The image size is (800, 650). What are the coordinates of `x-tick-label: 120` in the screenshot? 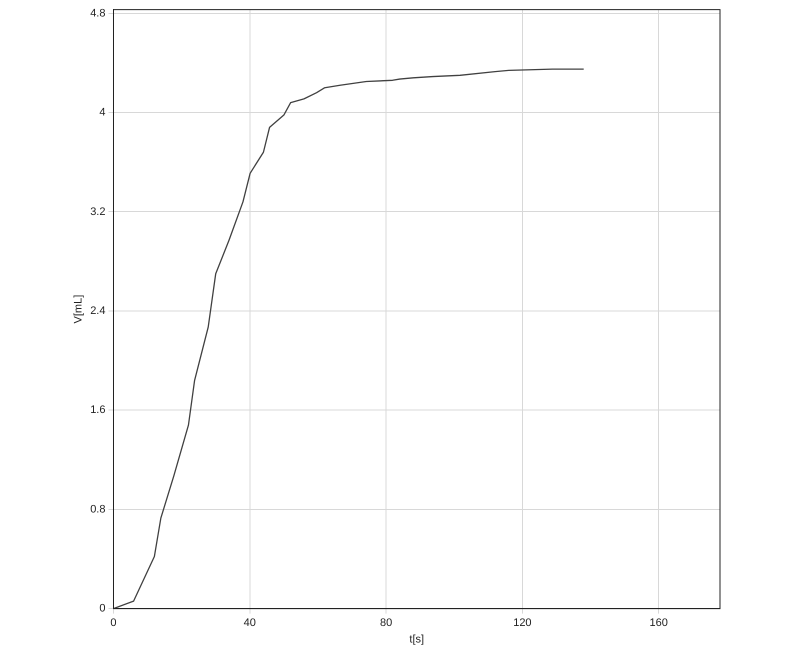 It's located at (522, 623).